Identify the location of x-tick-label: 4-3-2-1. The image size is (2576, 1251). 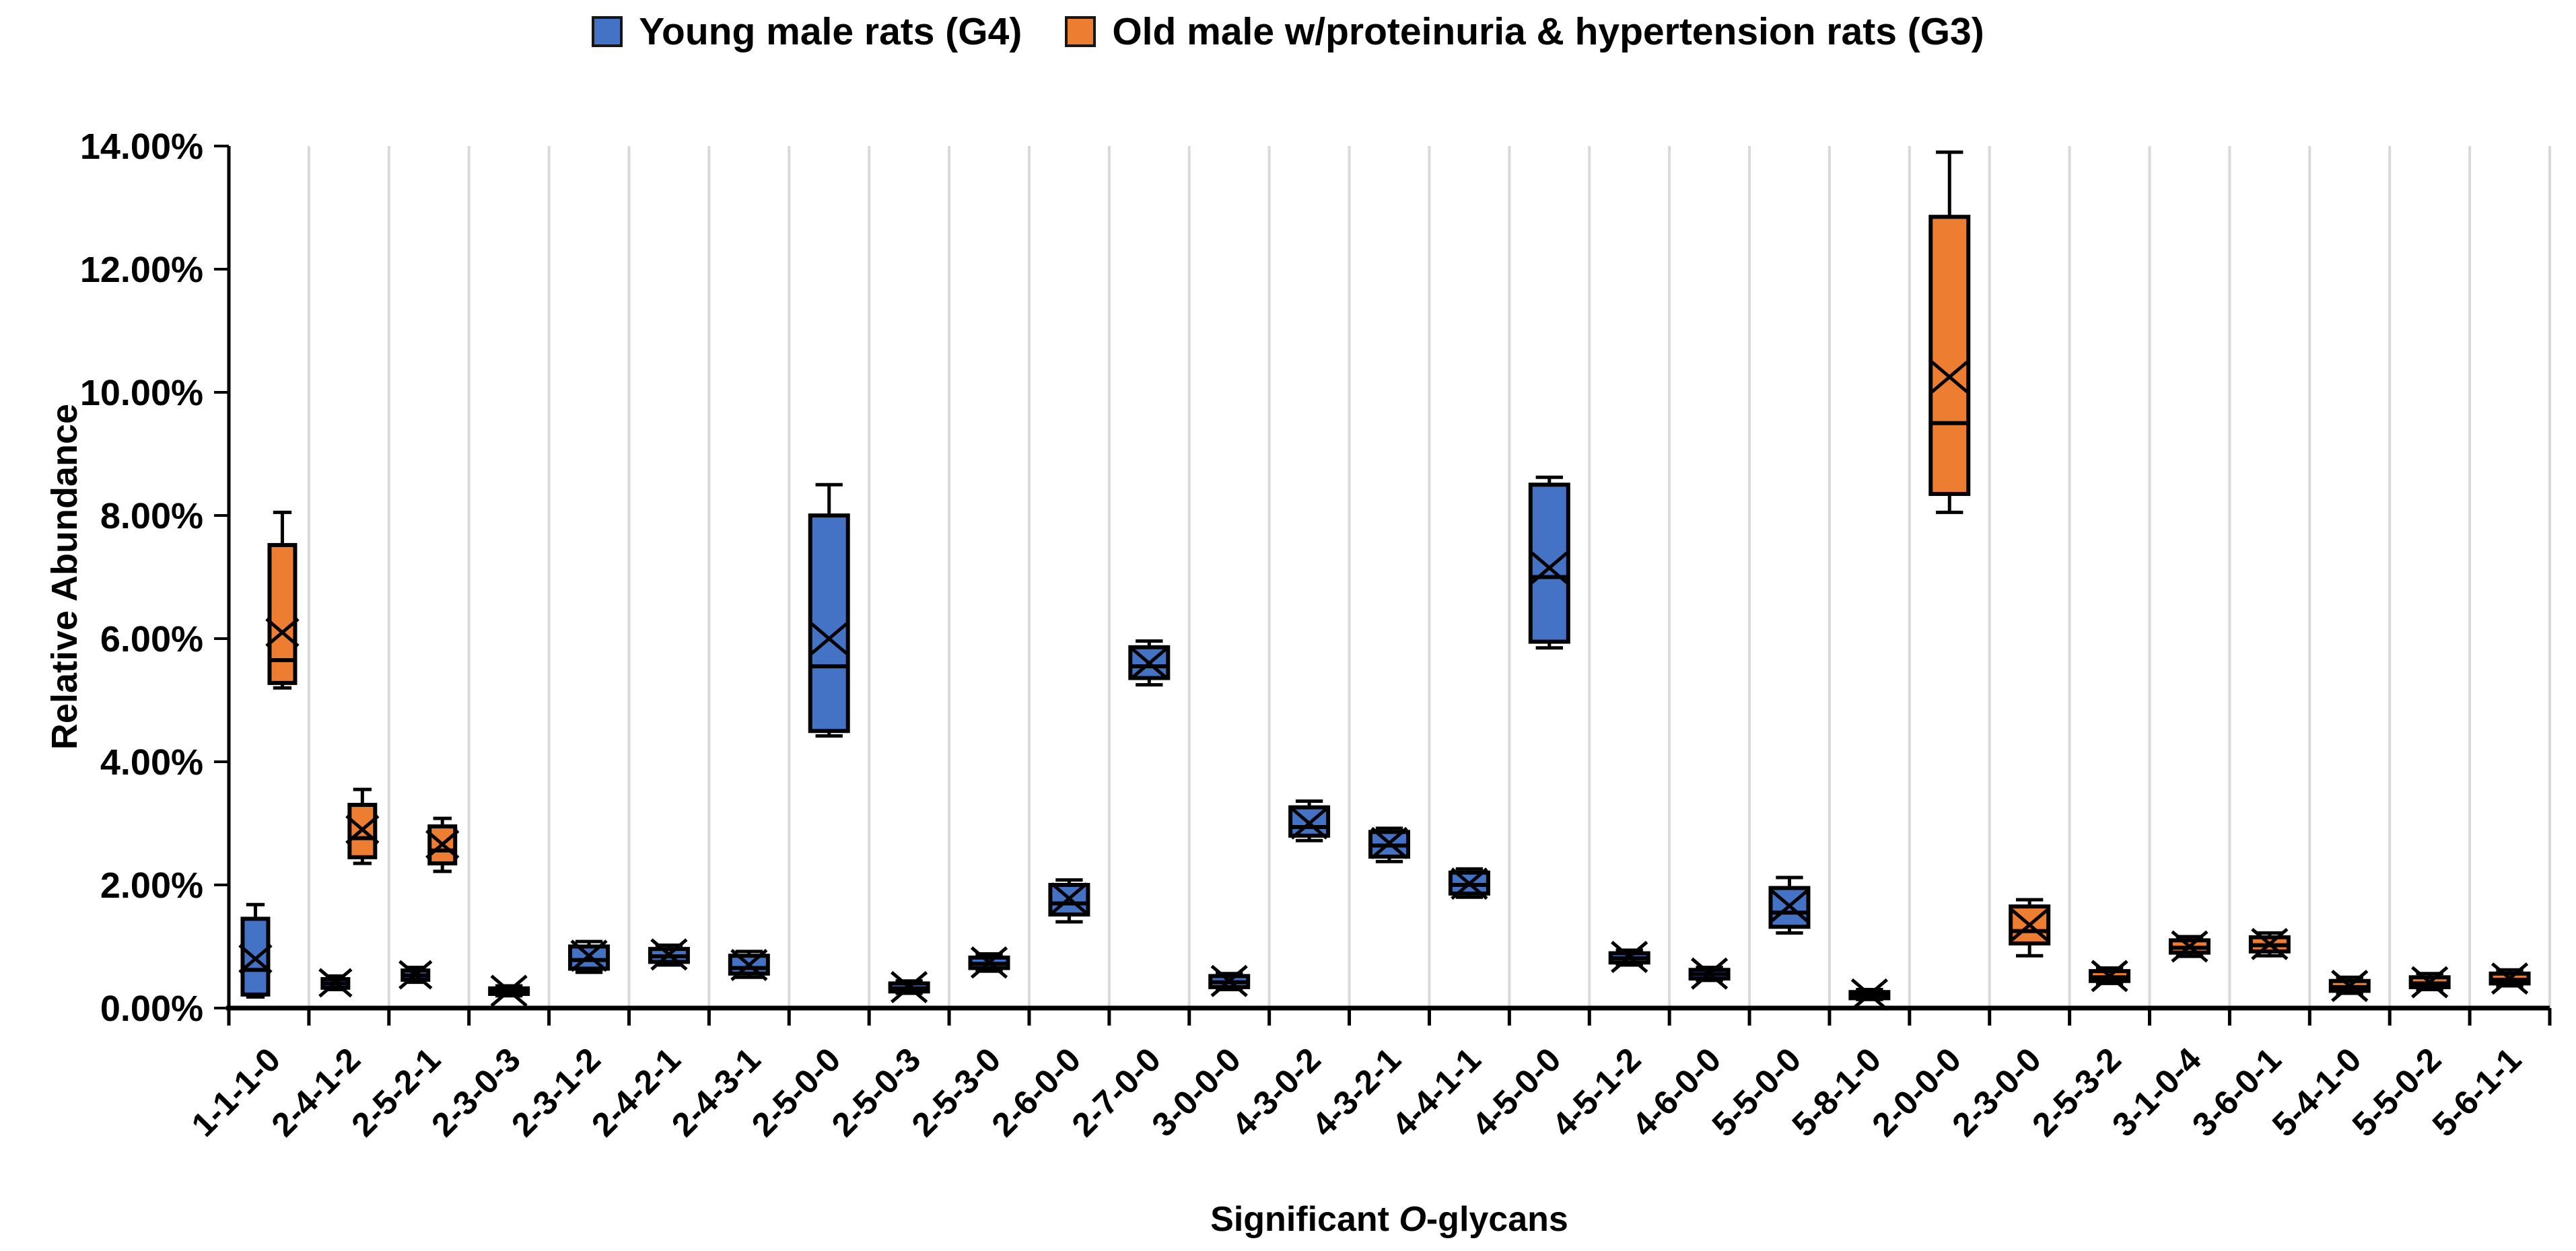
(1356, 1092).